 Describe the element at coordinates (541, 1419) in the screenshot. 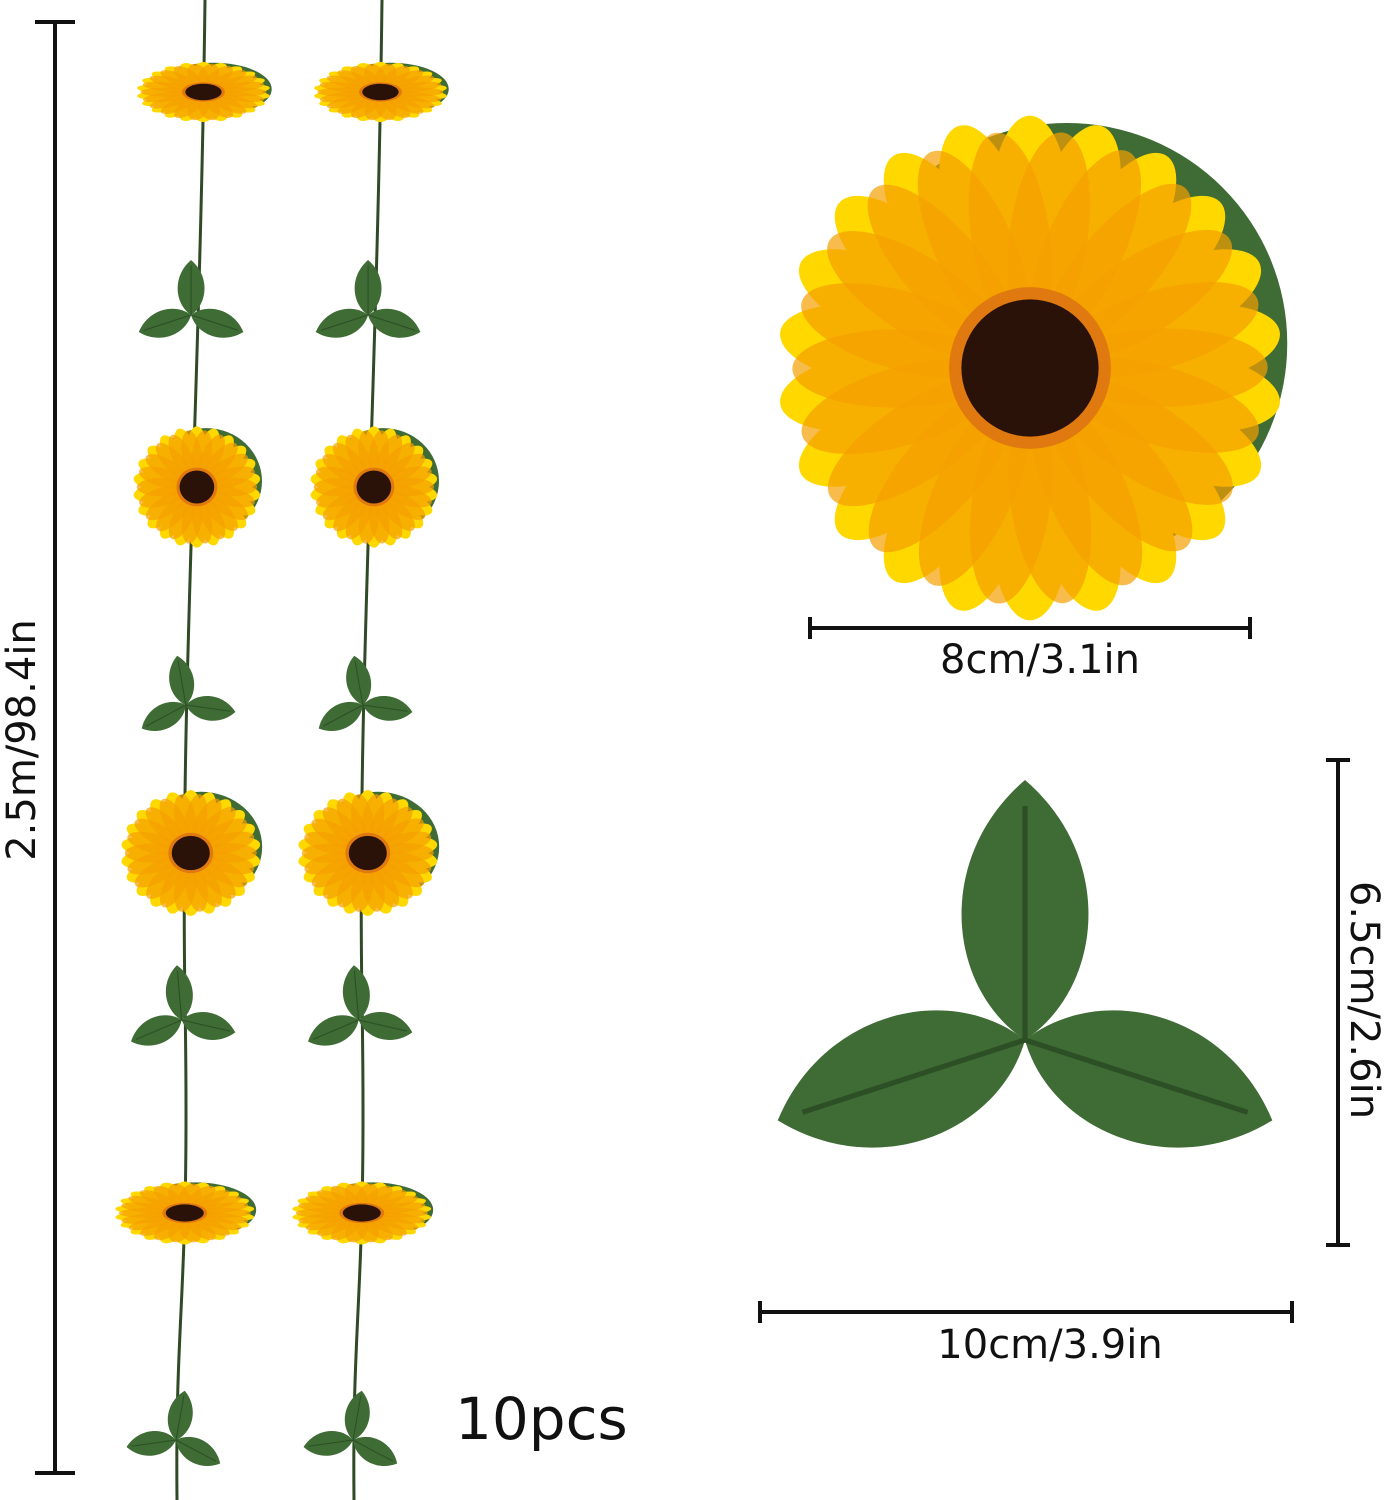

I see `quantity-label: 10pcs` at that location.